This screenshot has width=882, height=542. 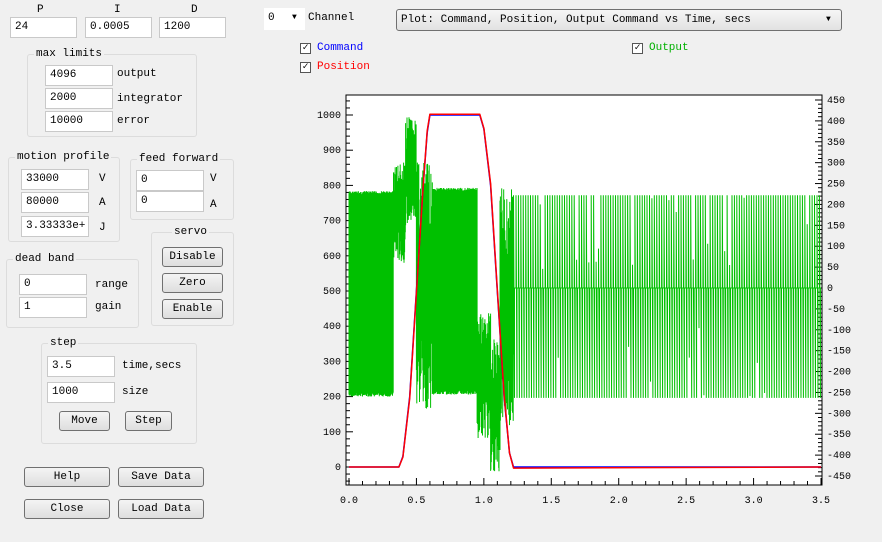 What do you see at coordinates (839, 435) in the screenshot?
I see `y-right-tick-label: -350` at bounding box center [839, 435].